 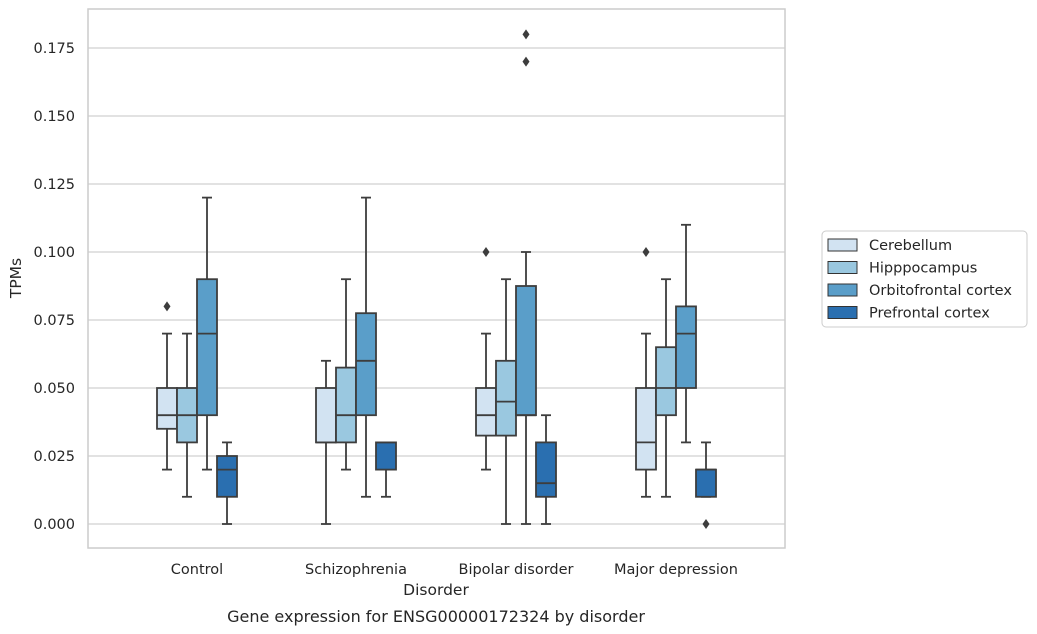 I want to click on x-tick-label: Control, so click(x=197, y=570).